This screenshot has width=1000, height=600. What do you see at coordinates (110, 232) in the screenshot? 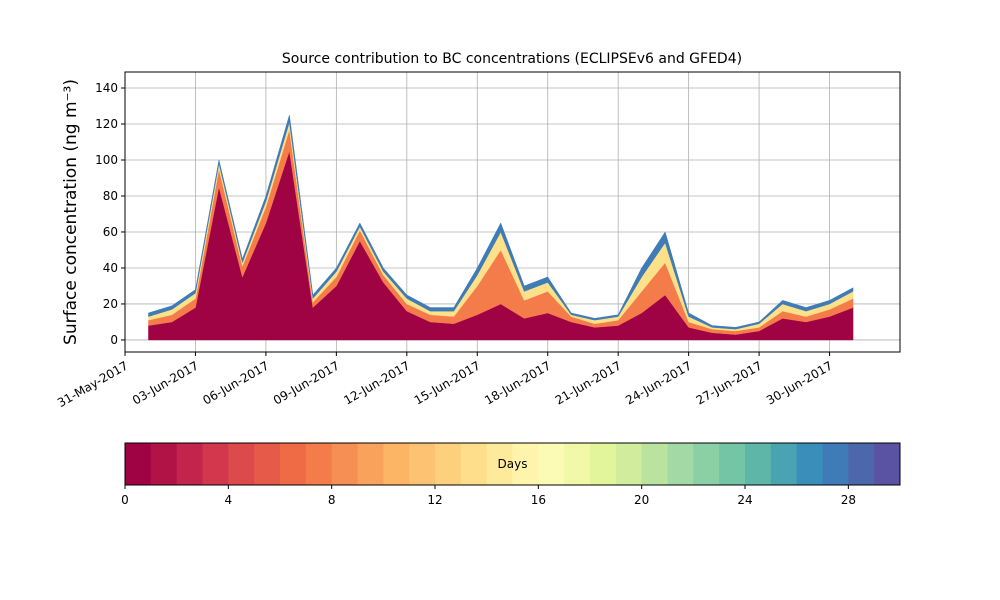
I see `y-tick-label: 60` at bounding box center [110, 232].